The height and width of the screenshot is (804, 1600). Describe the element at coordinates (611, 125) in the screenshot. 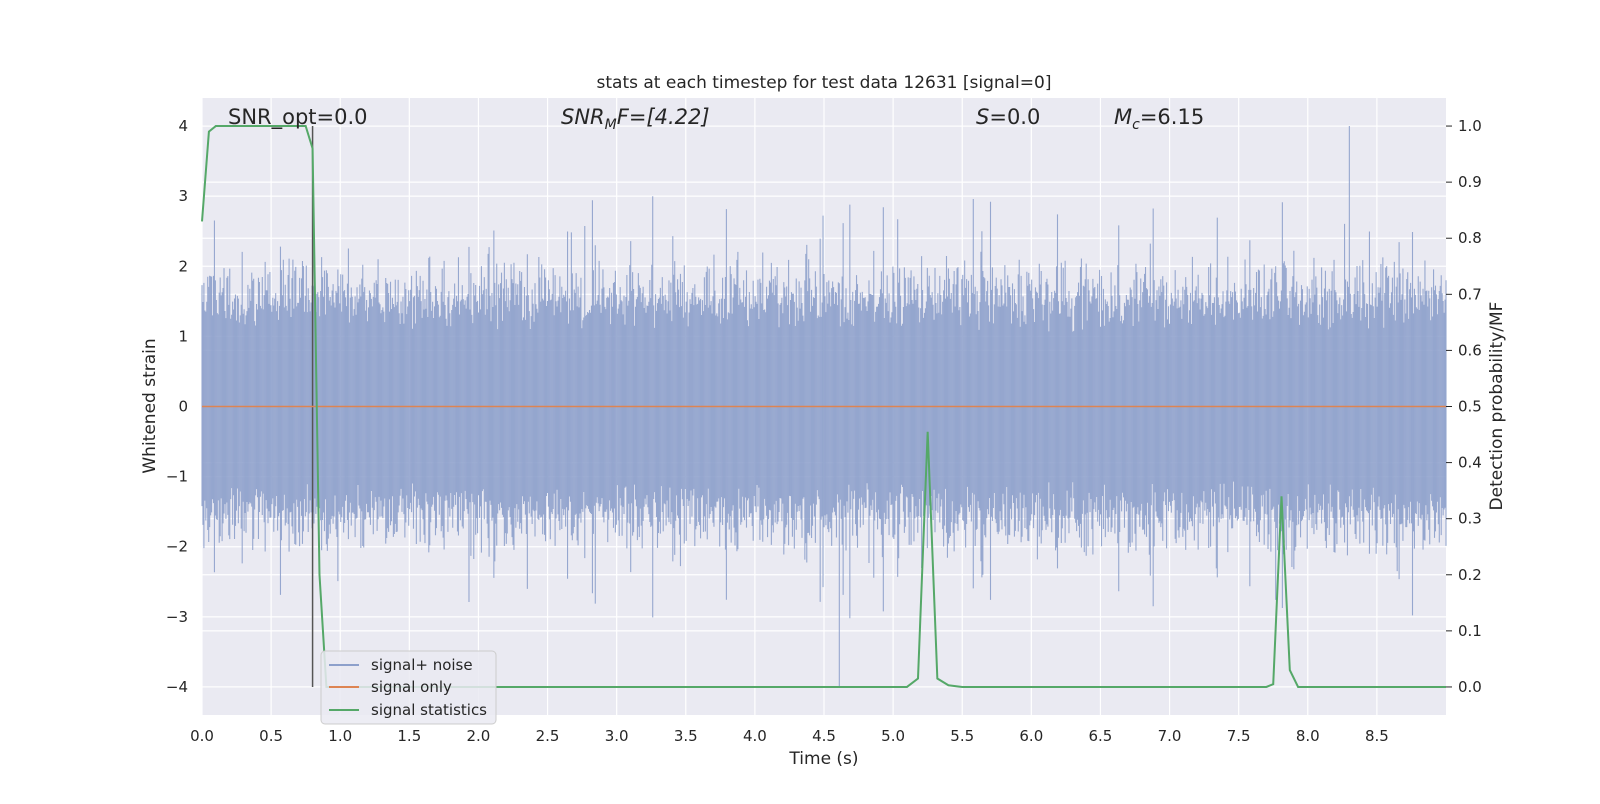

I see `snr-mf-subscript: M` at that location.